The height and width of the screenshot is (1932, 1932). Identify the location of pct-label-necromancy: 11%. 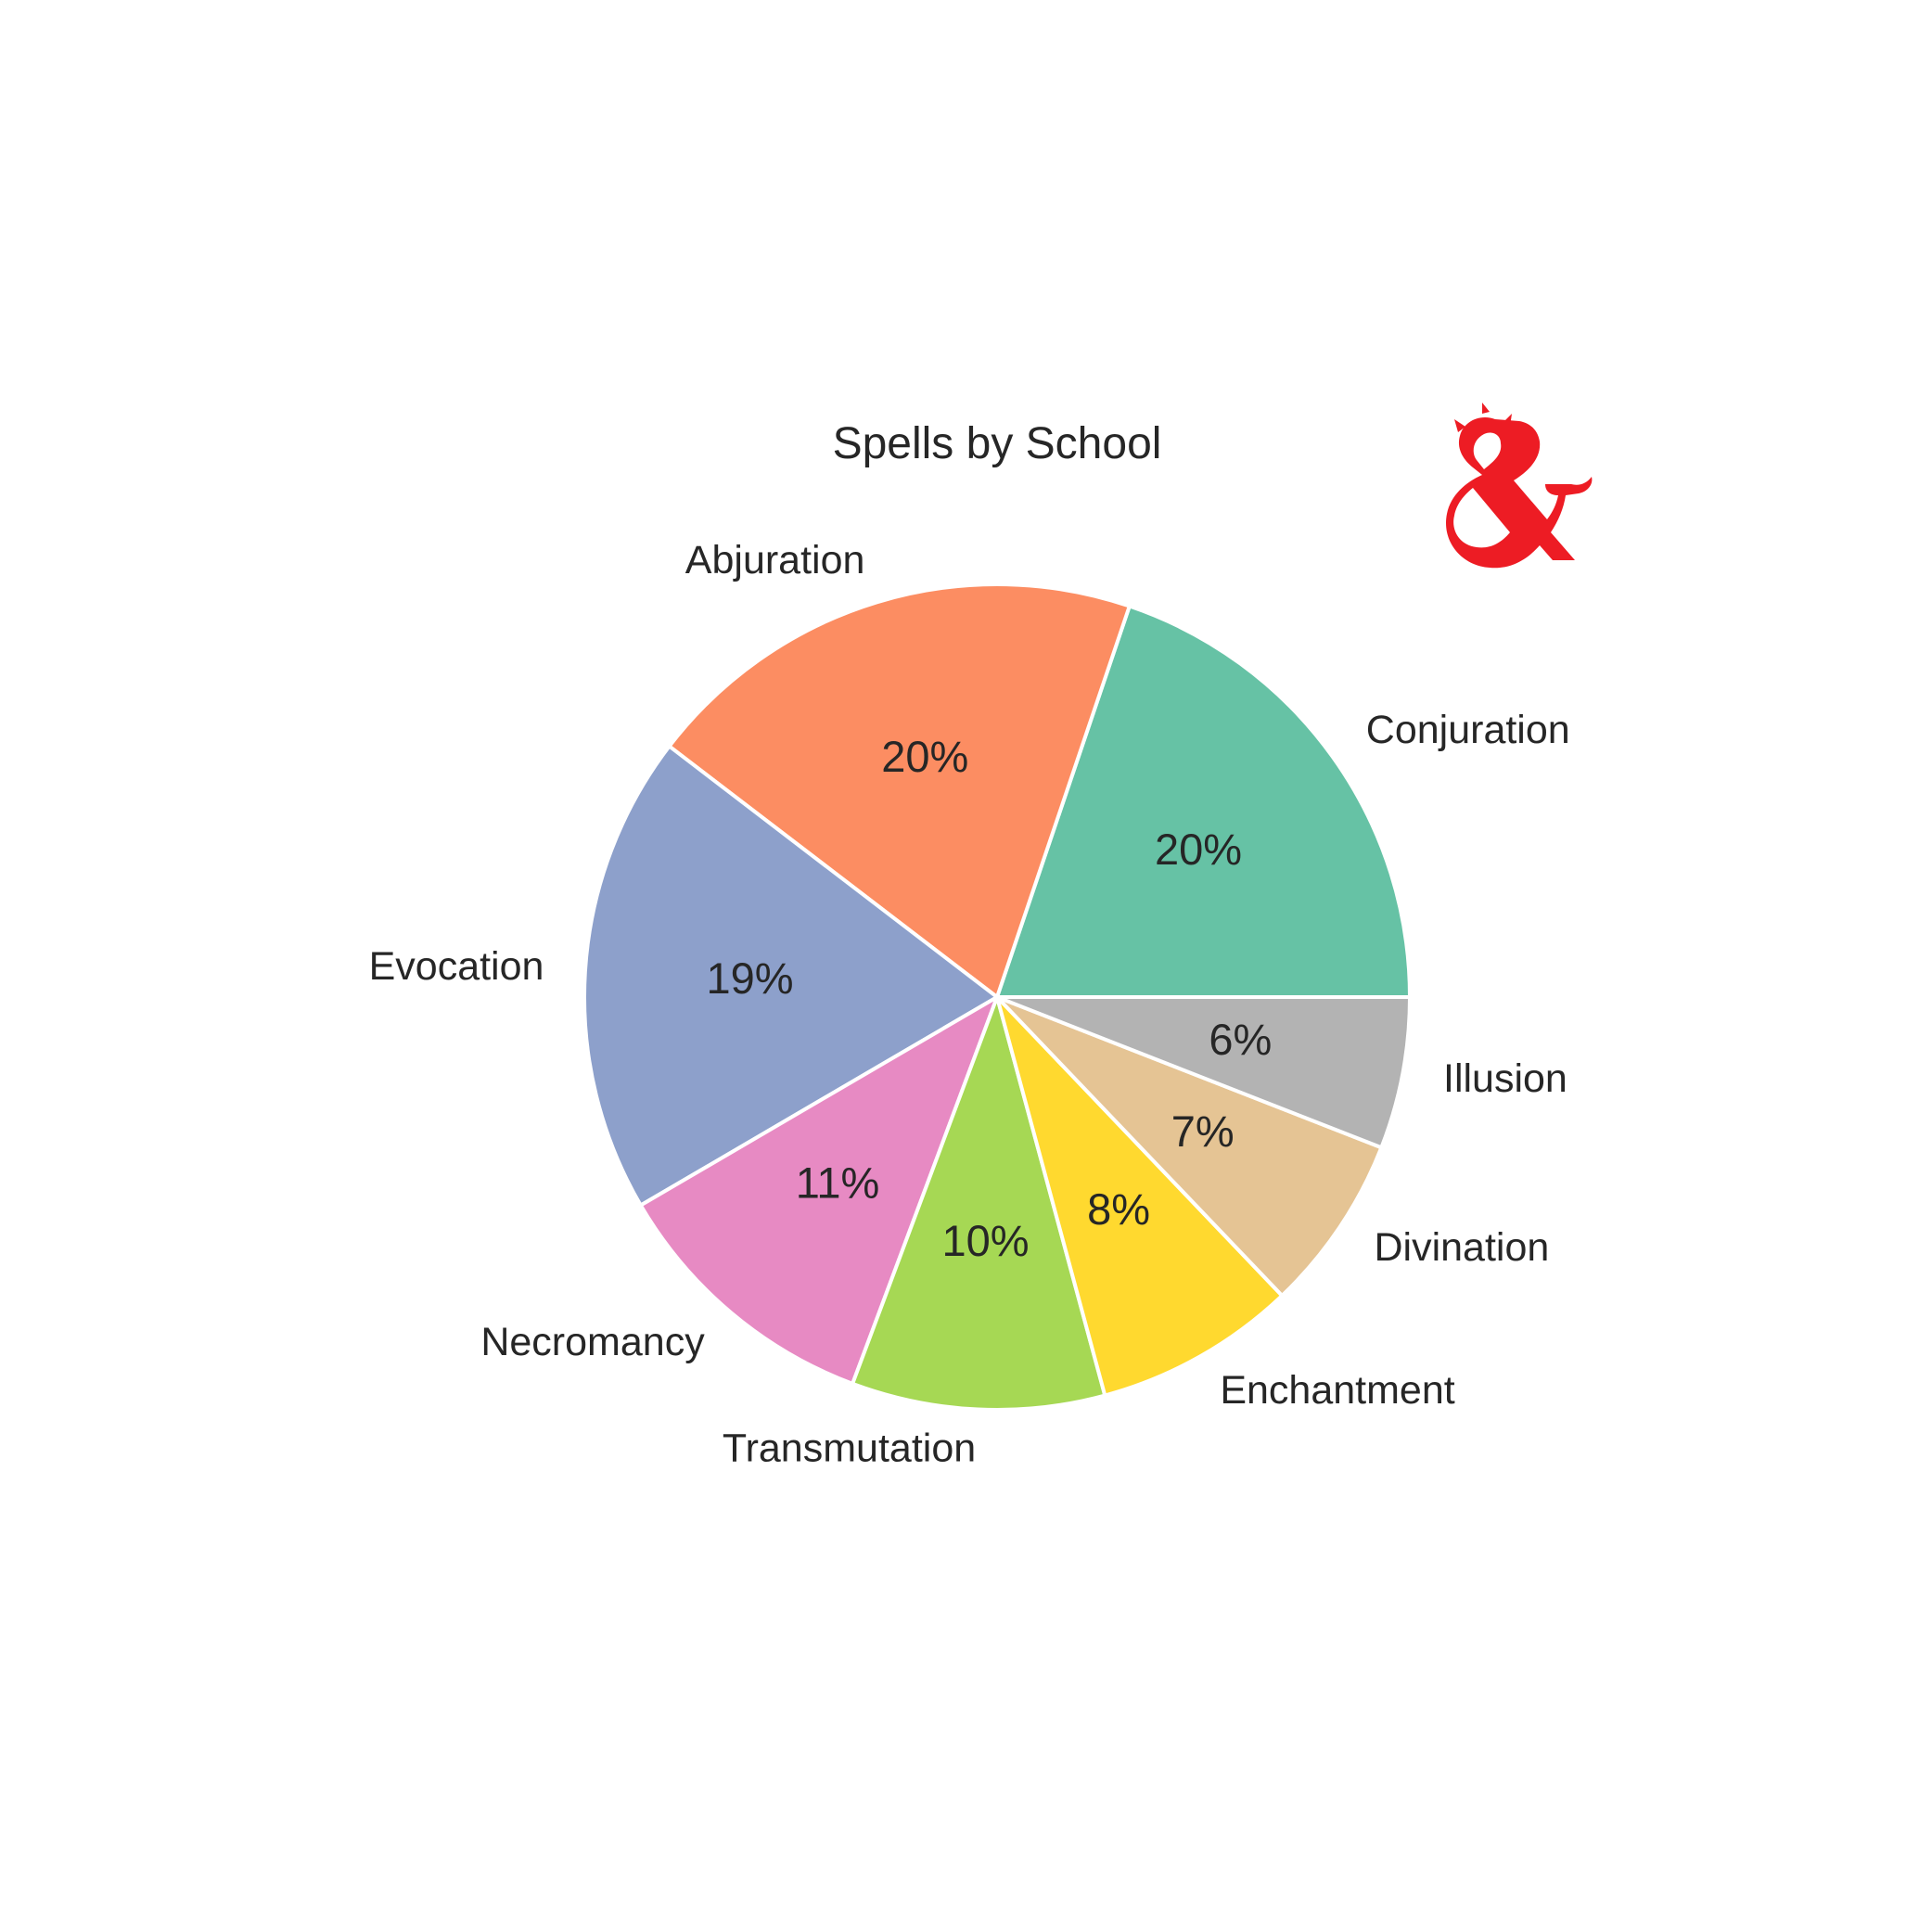
(838, 1183).